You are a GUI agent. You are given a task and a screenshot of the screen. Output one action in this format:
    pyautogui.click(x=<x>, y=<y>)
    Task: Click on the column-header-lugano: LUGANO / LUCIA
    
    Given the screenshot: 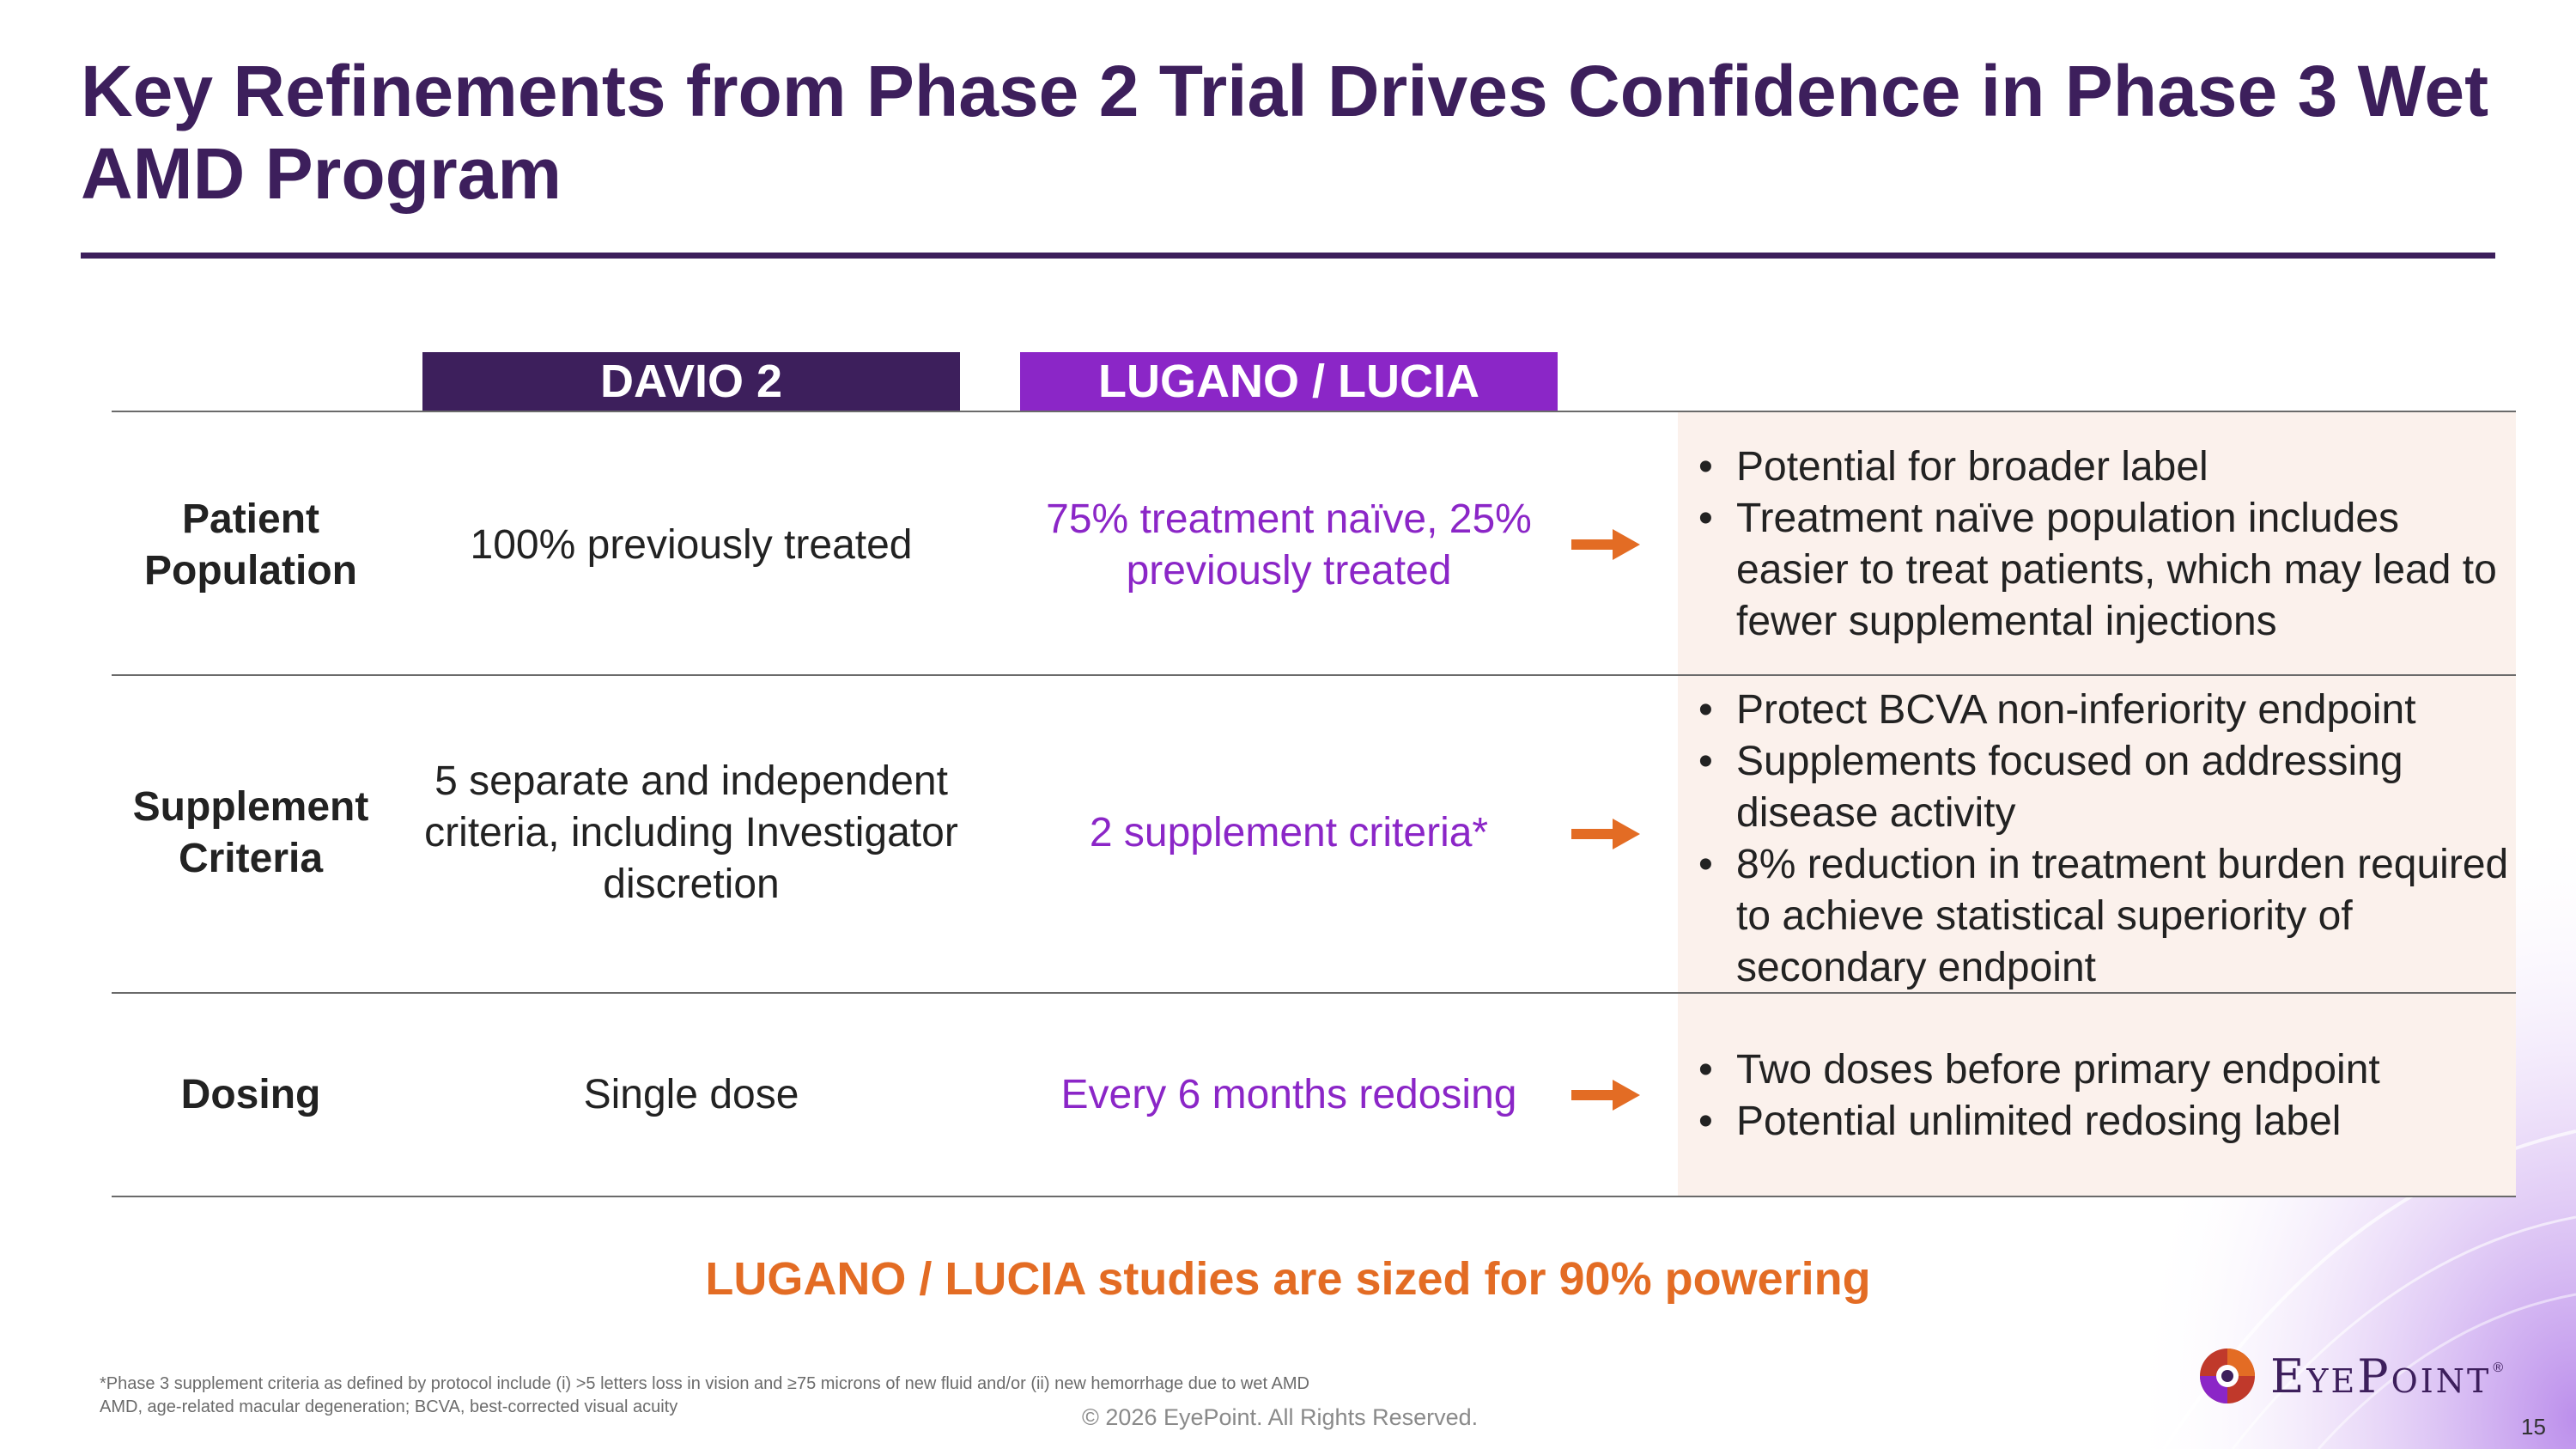 What is the action you would take?
    pyautogui.click(x=1289, y=381)
    